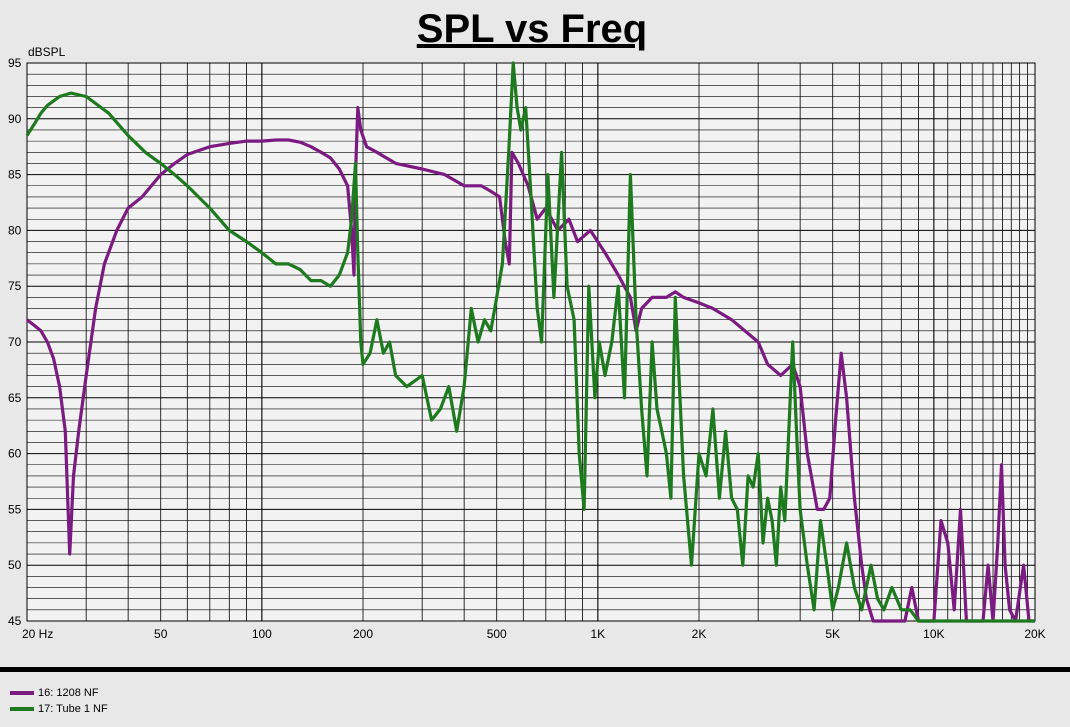 The height and width of the screenshot is (727, 1070). I want to click on x-tick-label: 500, so click(497, 634).